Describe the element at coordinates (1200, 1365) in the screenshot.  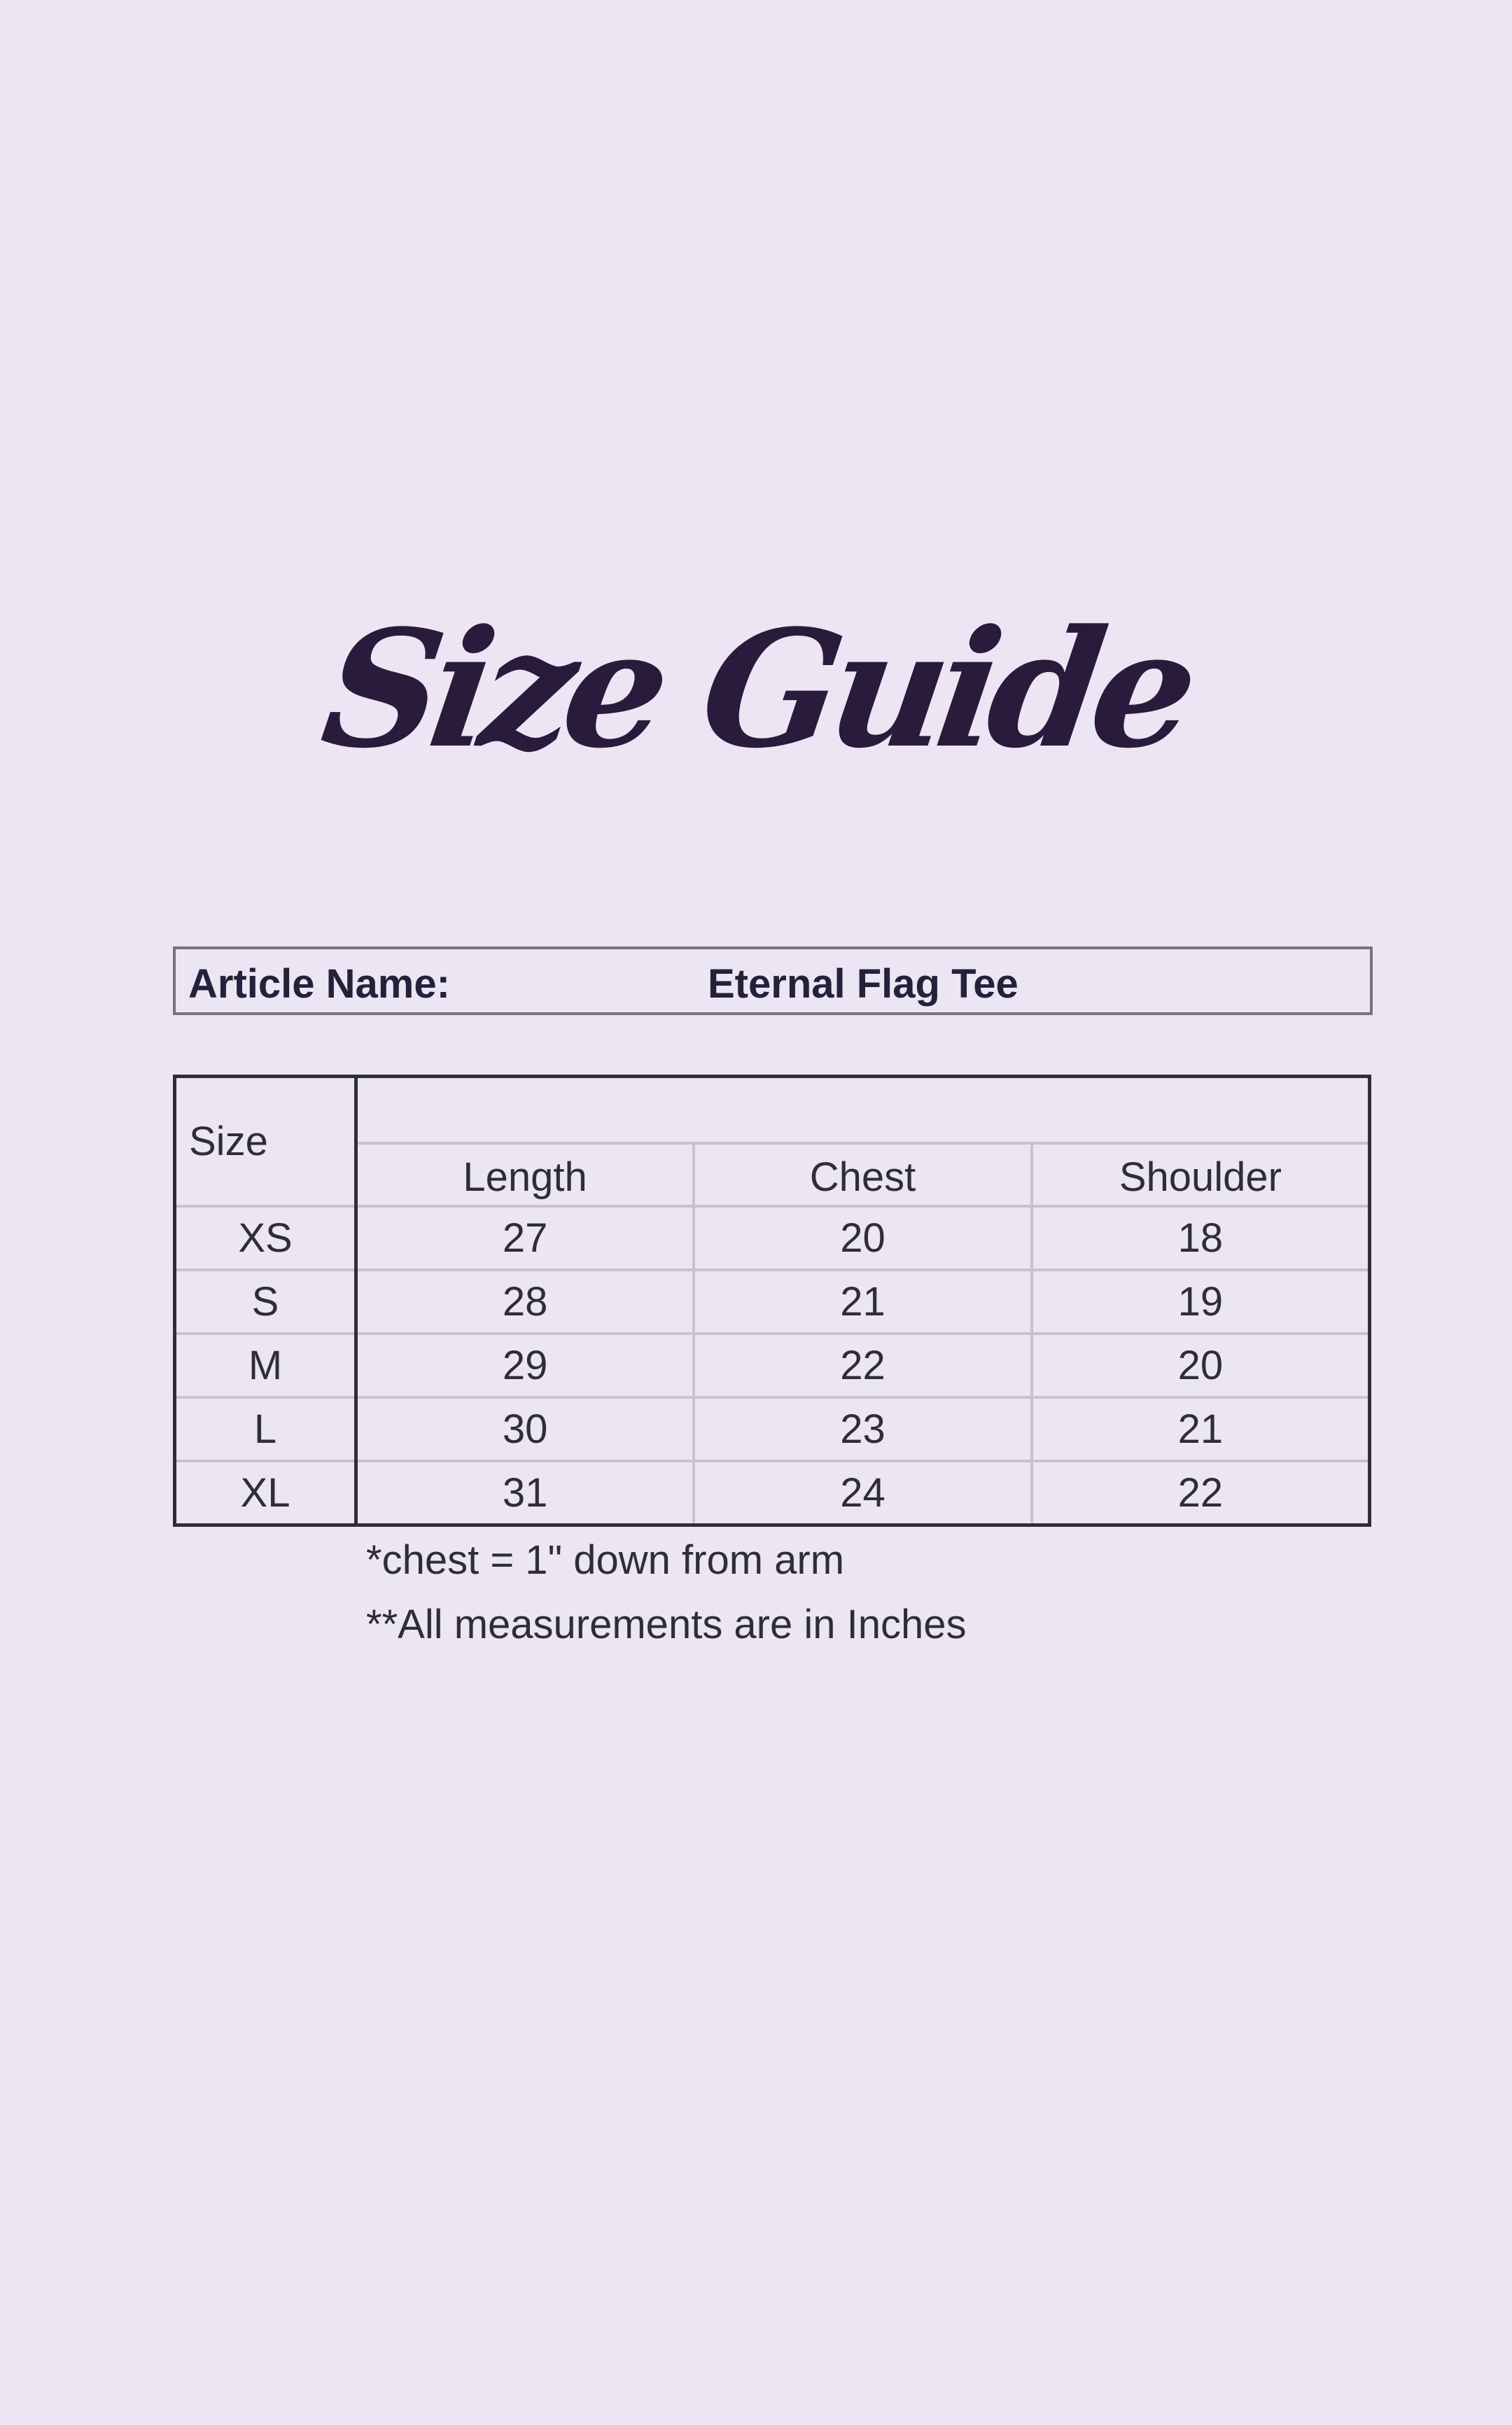
I see `shoulder-cell: 20` at that location.